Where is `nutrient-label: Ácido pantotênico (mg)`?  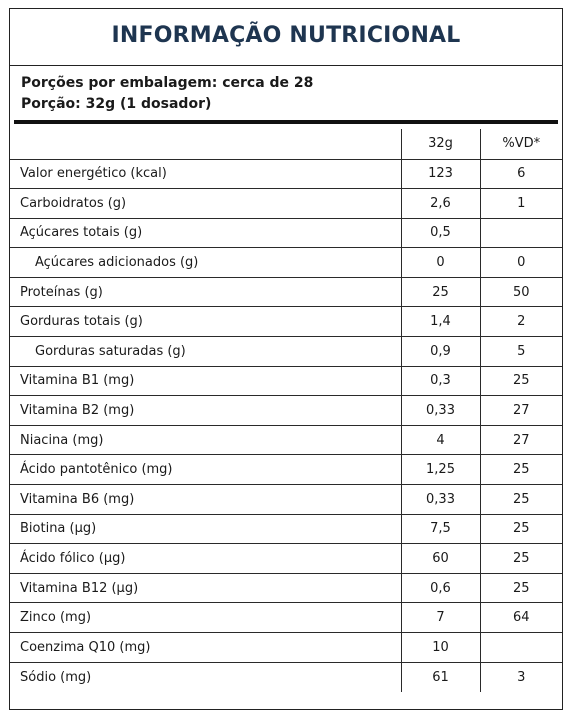 nutrient-label: Ácido pantotênico (mg) is located at coordinates (205, 470).